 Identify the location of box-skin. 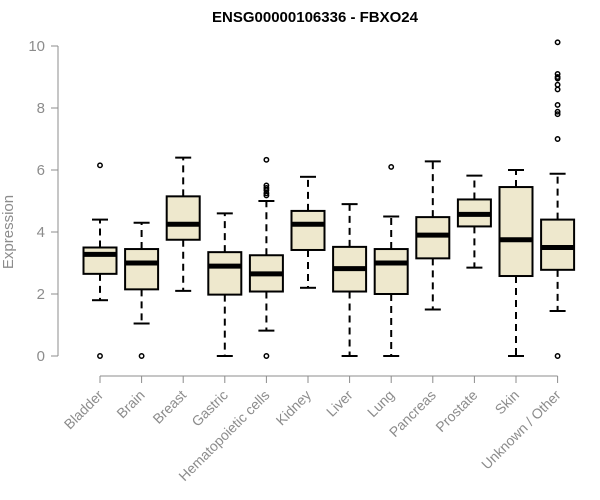
(516, 263).